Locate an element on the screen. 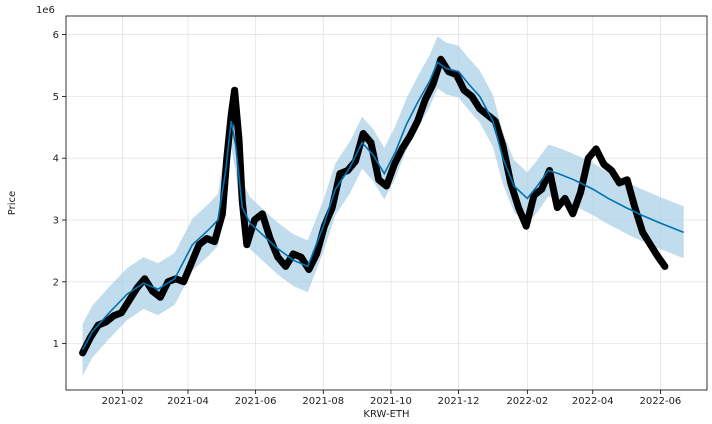 The image size is (712, 424). x-tick-label: 2022-06 is located at coordinates (661, 401).